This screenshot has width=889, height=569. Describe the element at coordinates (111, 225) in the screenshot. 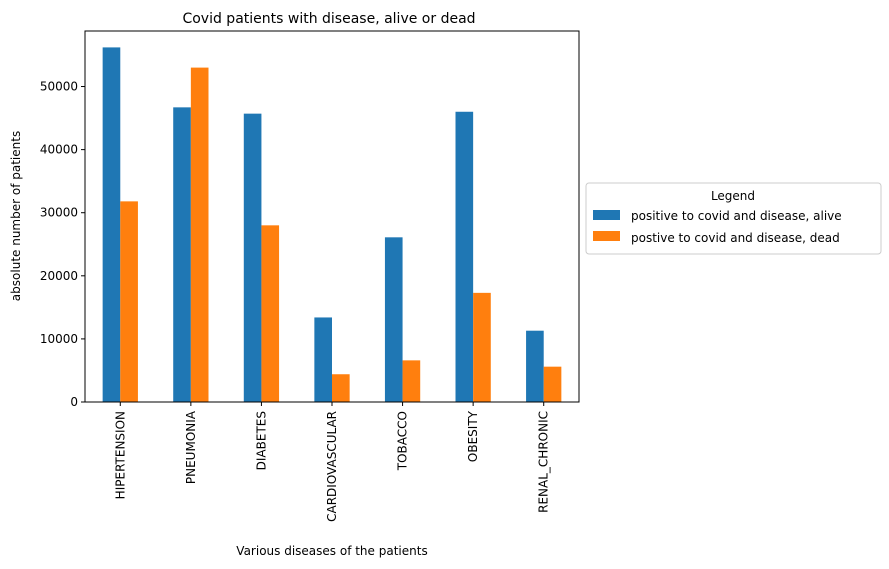

I see `bar-hipertension-alive` at that location.